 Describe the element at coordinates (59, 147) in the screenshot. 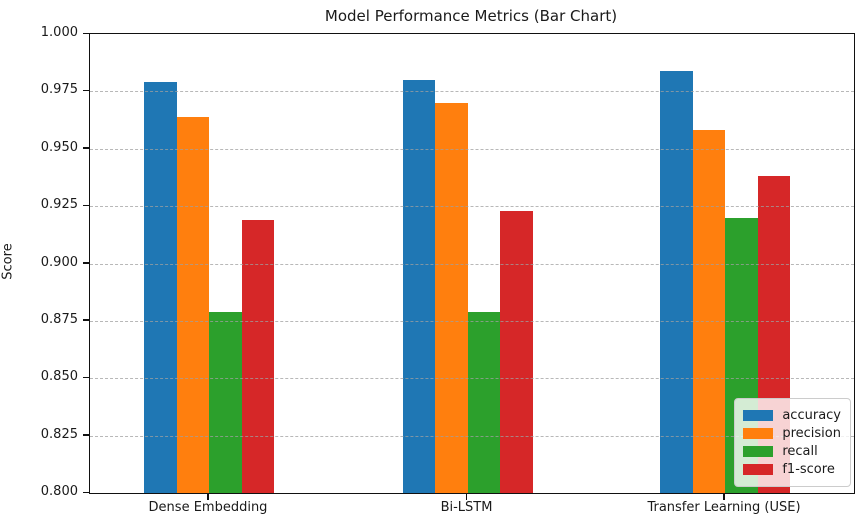

I see `y-tick-label: 0.950` at that location.